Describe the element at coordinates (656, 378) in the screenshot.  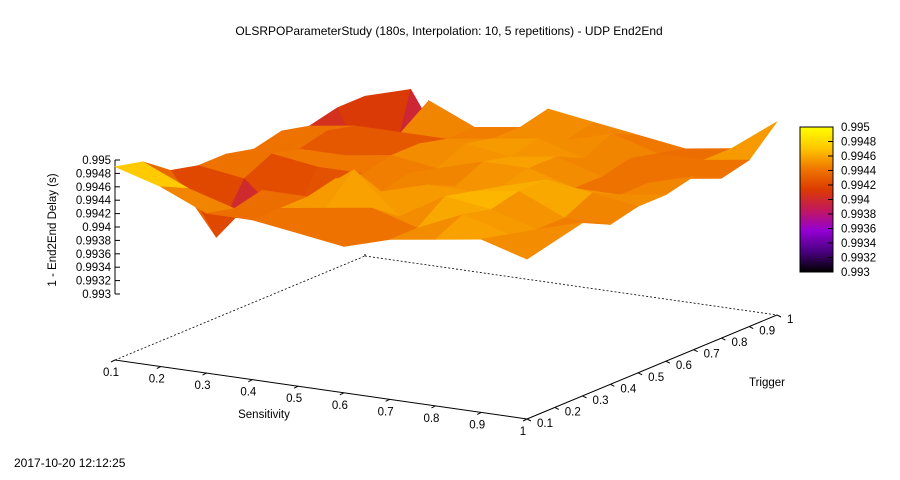
I see `y-tick-label: 0.5` at that location.